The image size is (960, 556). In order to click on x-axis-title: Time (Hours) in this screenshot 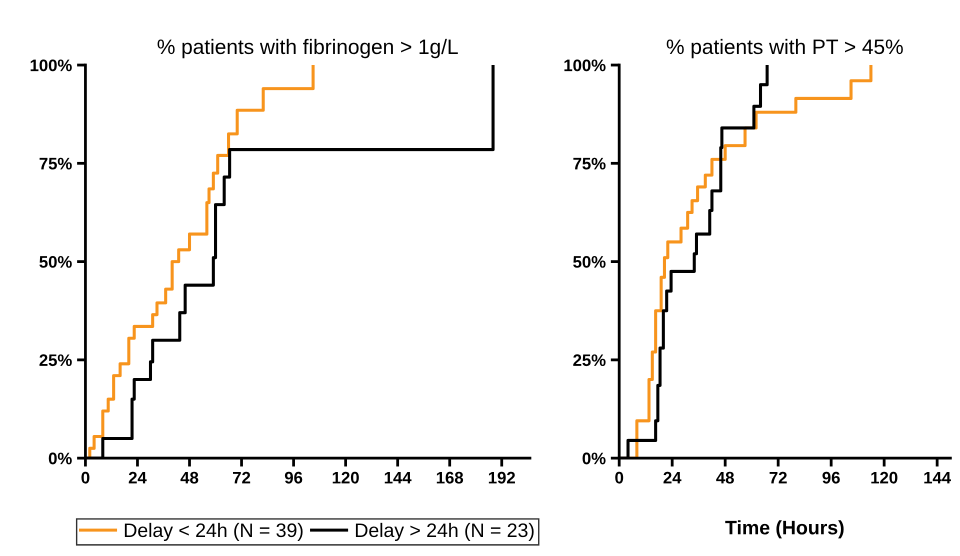, I will do `click(784, 529)`.